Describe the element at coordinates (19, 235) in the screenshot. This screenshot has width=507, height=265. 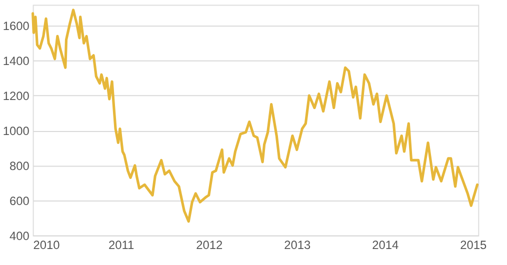
I see `y-tick-label: 400` at that location.